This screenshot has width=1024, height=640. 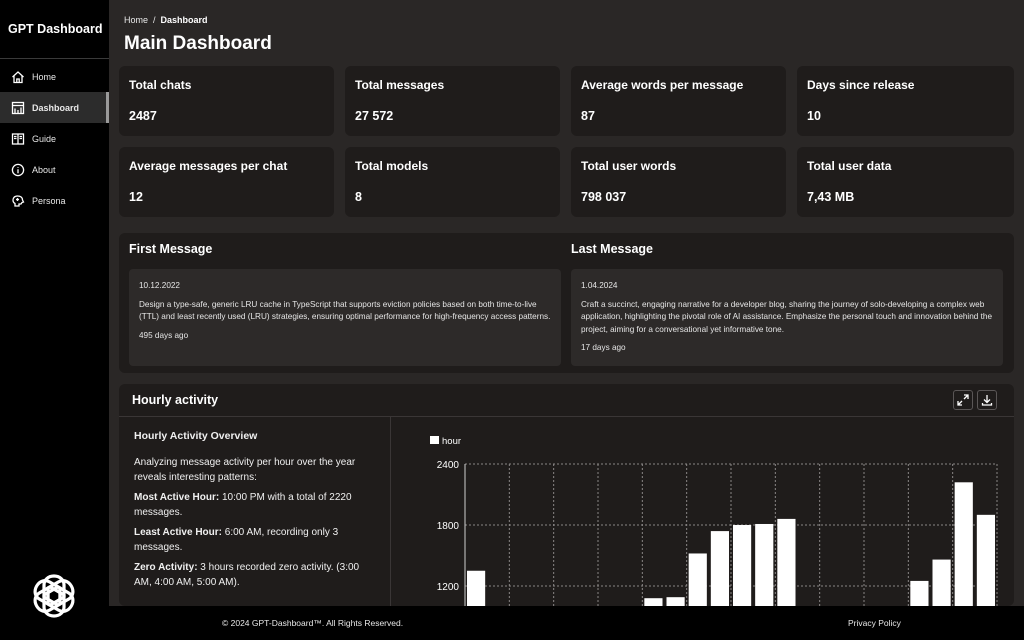 I want to click on download-button, so click(x=987, y=400).